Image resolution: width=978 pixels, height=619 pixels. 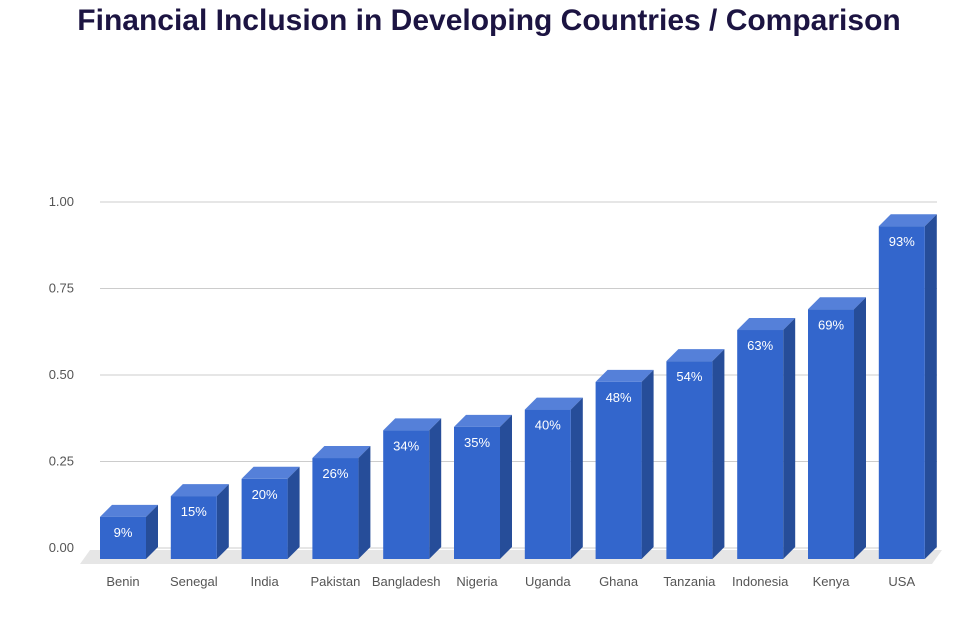 I want to click on data-label: 20%, so click(x=265, y=494).